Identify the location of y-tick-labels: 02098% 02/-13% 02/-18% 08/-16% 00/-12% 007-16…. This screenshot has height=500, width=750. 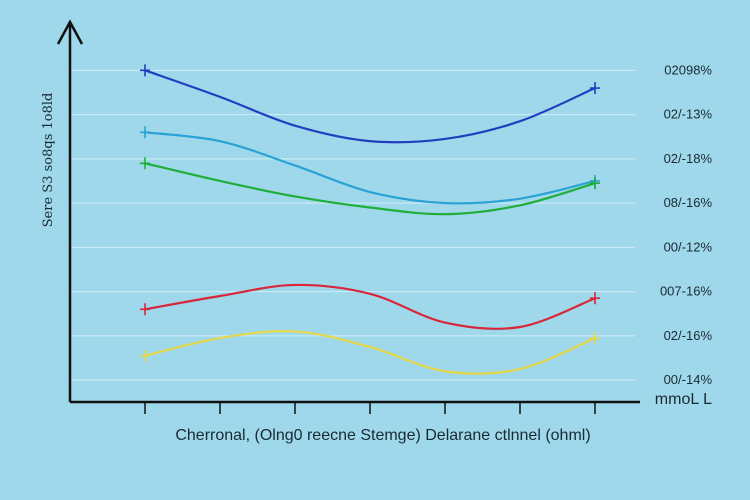
(686, 224).